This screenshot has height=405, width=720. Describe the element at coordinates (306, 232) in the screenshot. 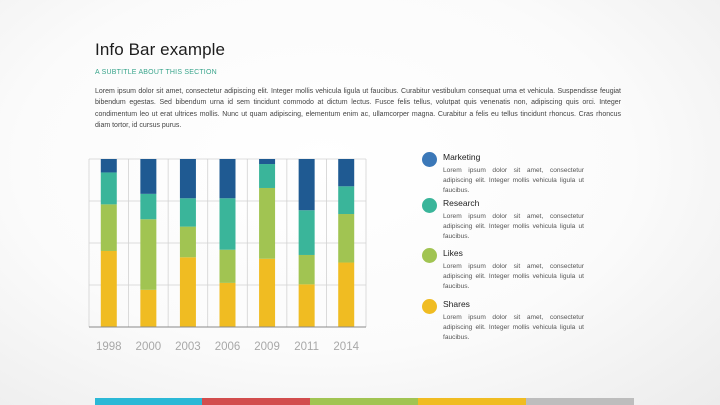

I see `bar-research-2011` at that location.